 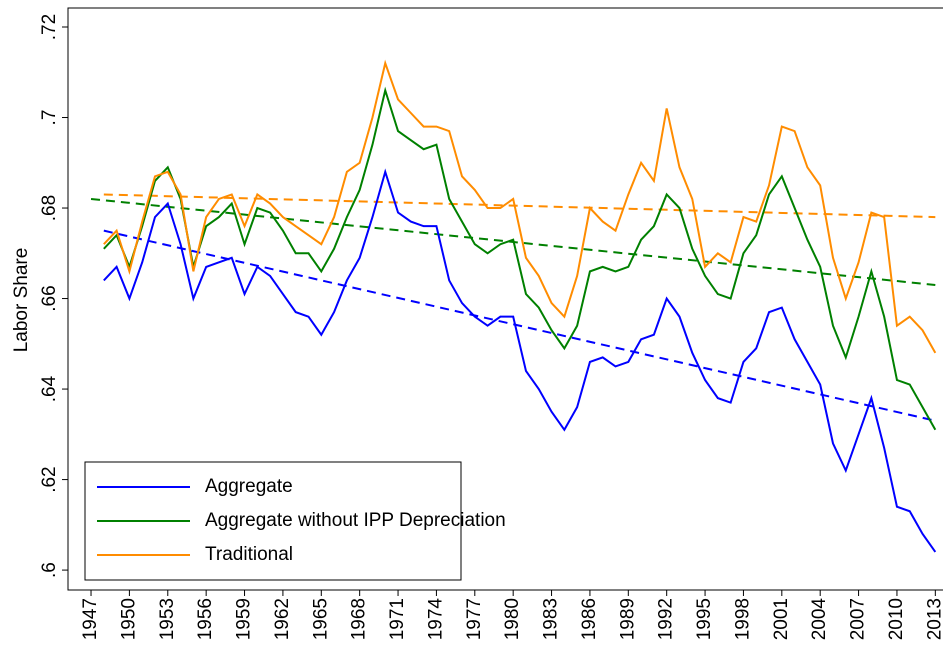 What do you see at coordinates (49, 27) in the screenshot?
I see `y-tick-label: .72` at bounding box center [49, 27].